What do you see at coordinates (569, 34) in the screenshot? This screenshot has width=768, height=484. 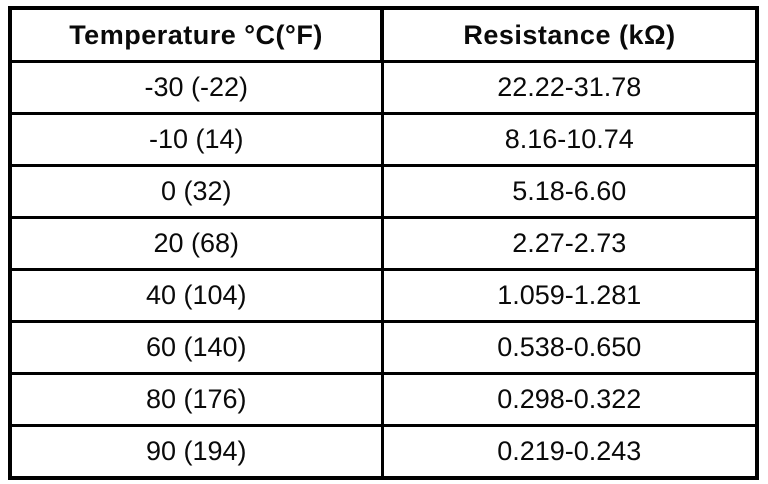 I see `column-header-resistance: Resistance (kΩ)` at bounding box center [569, 34].